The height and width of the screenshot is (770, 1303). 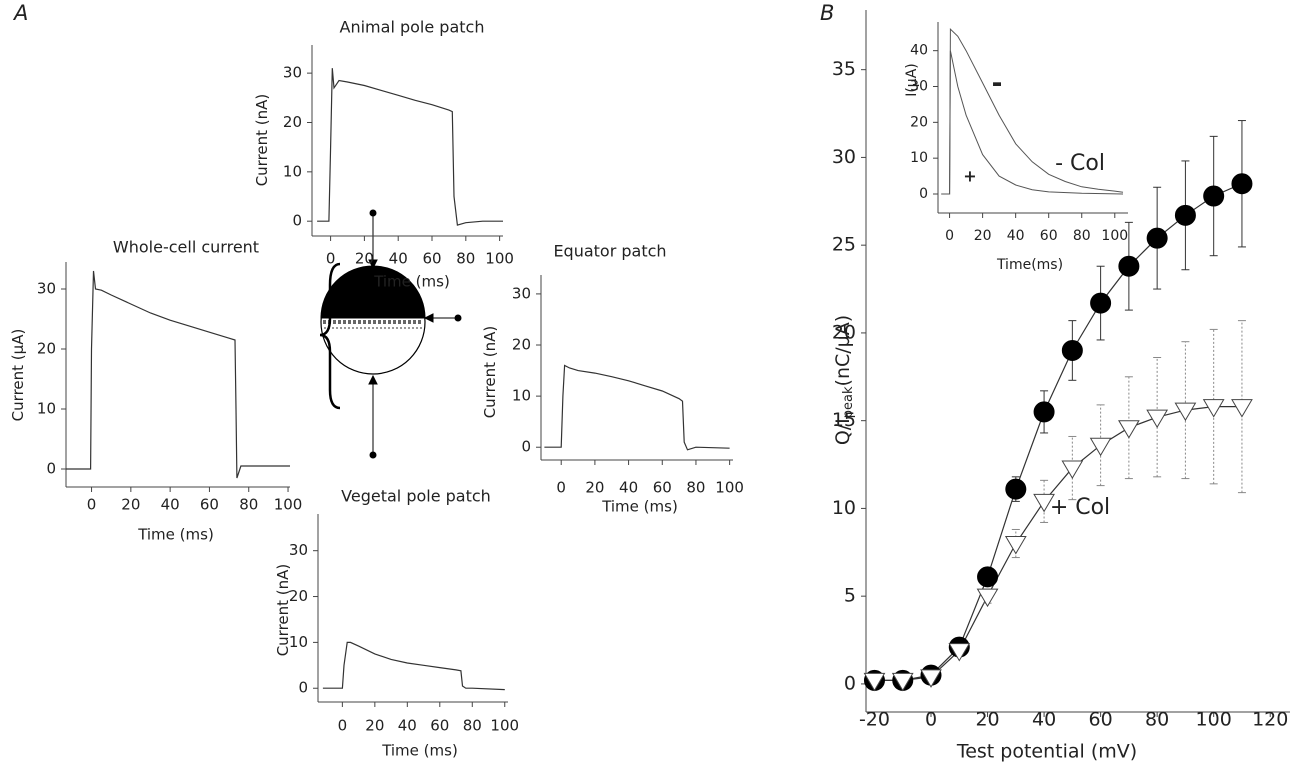 What do you see at coordinates (20, 13) in the screenshot?
I see `panel-label: A` at bounding box center [20, 13].